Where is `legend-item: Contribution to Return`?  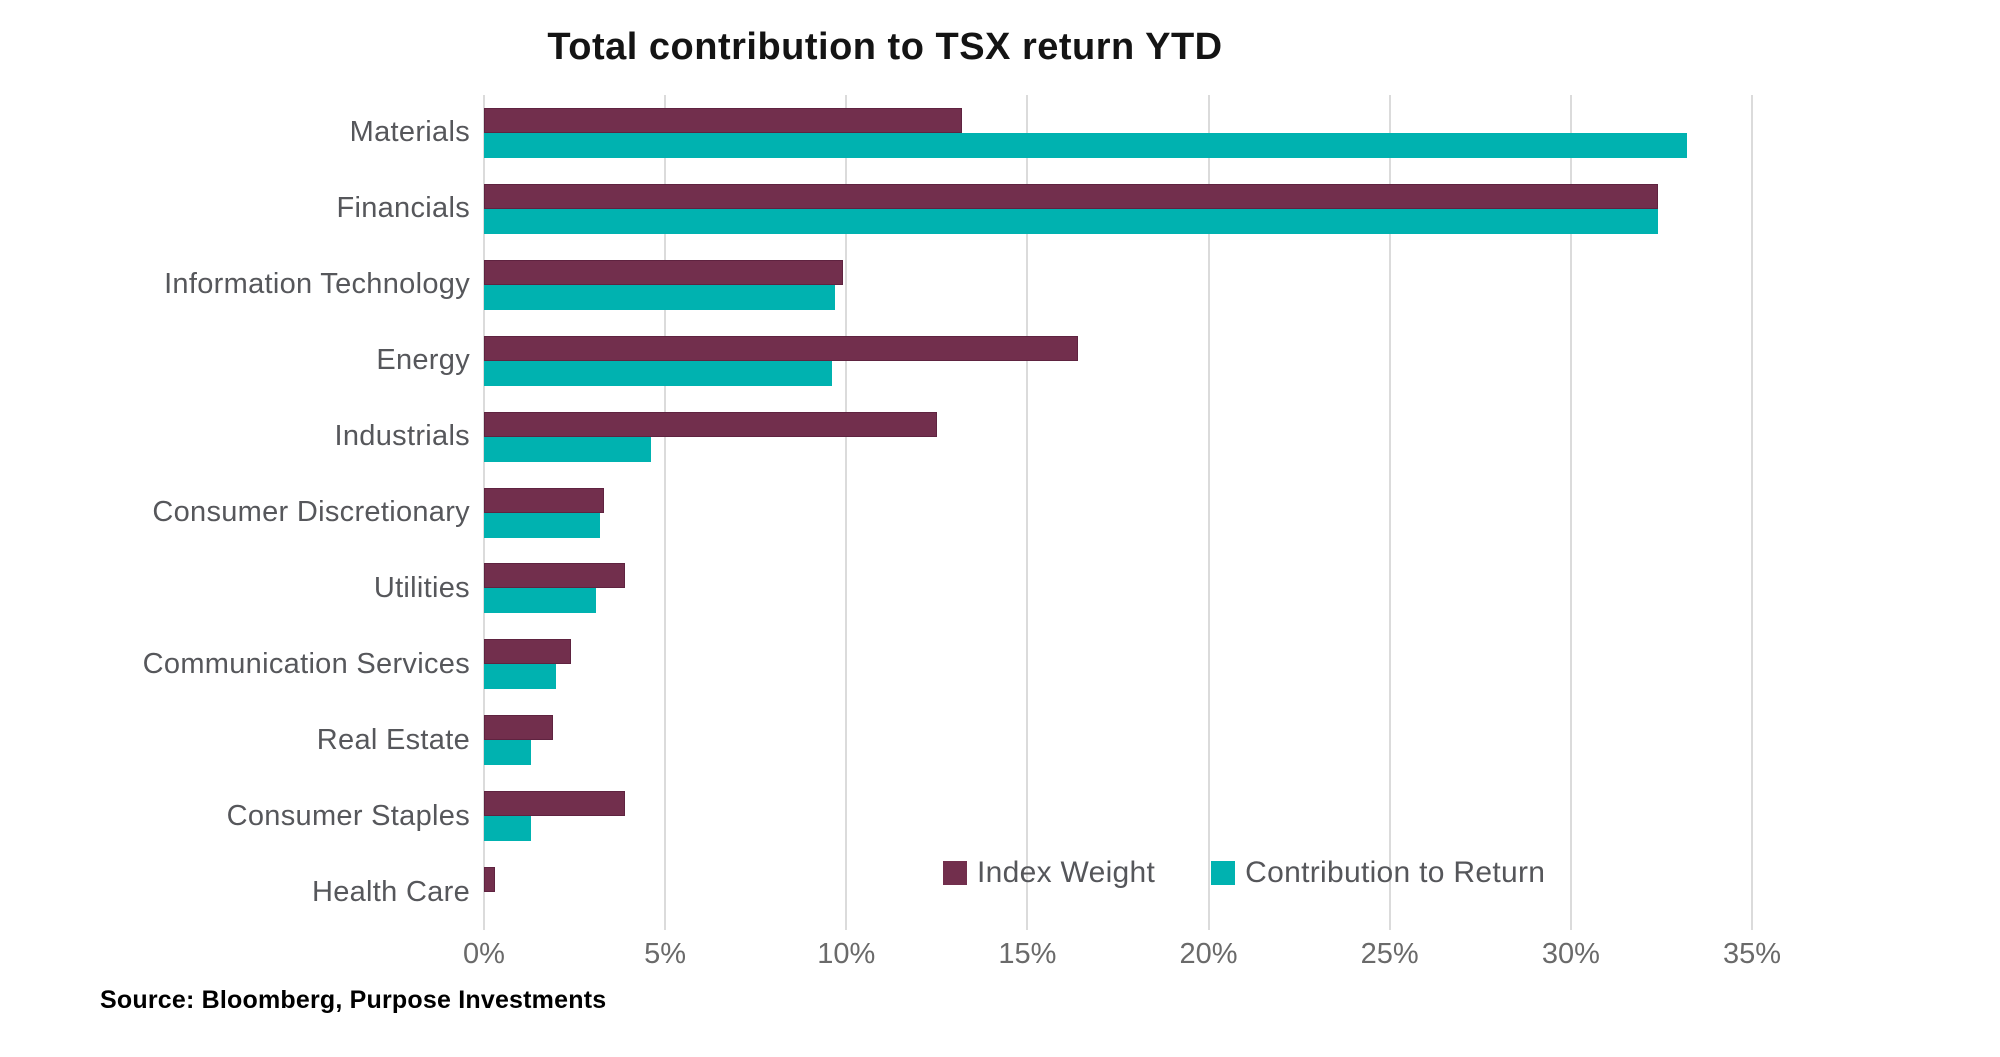 legend-item: Contribution to Return is located at coordinates (1378, 873).